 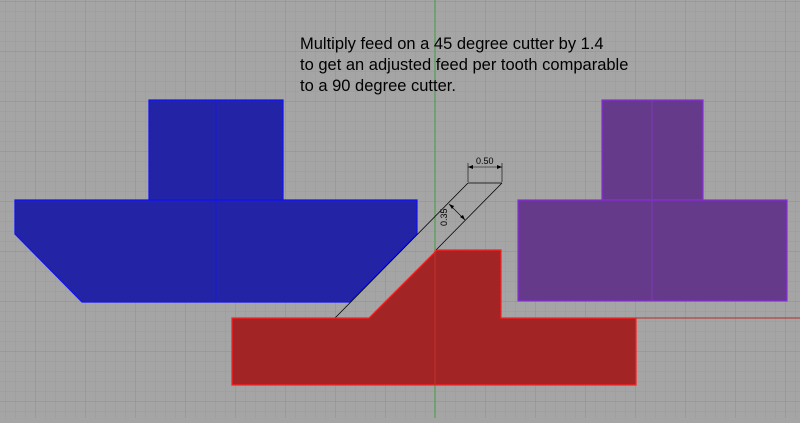 What do you see at coordinates (462, 217) in the screenshot?
I see `dim-arrow-lower` at bounding box center [462, 217].